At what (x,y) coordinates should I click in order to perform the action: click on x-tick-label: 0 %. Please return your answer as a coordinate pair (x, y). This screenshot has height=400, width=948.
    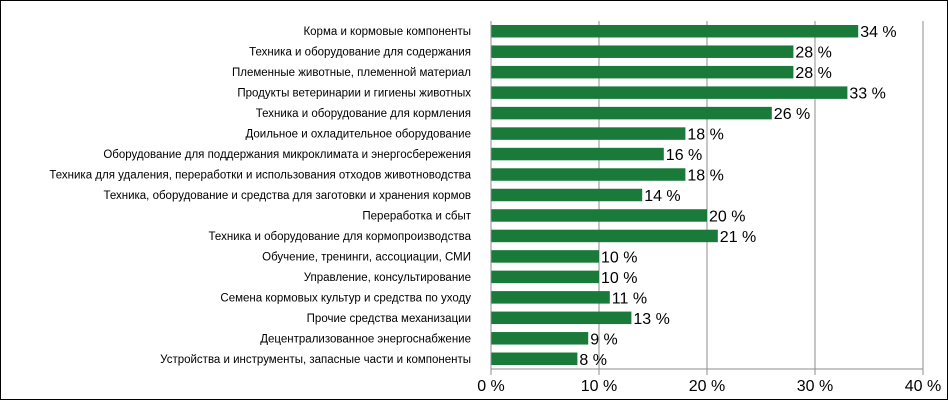
    Looking at the image, I should click on (491, 386).